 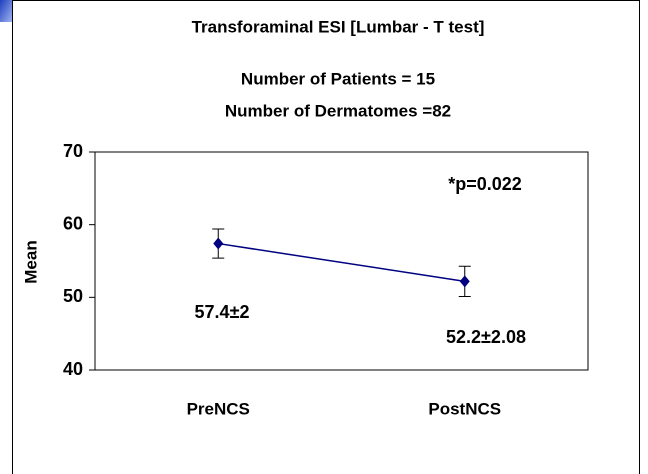 I want to click on chart-subtitle: Number of Patients = 15, so click(x=338, y=78).